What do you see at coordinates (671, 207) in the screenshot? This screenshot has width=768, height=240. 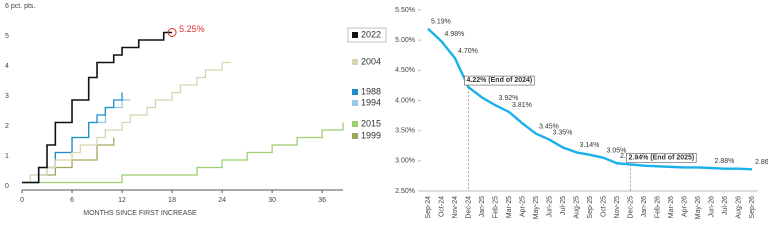 I see `x-tick-label: Mar-26` at bounding box center [671, 207].